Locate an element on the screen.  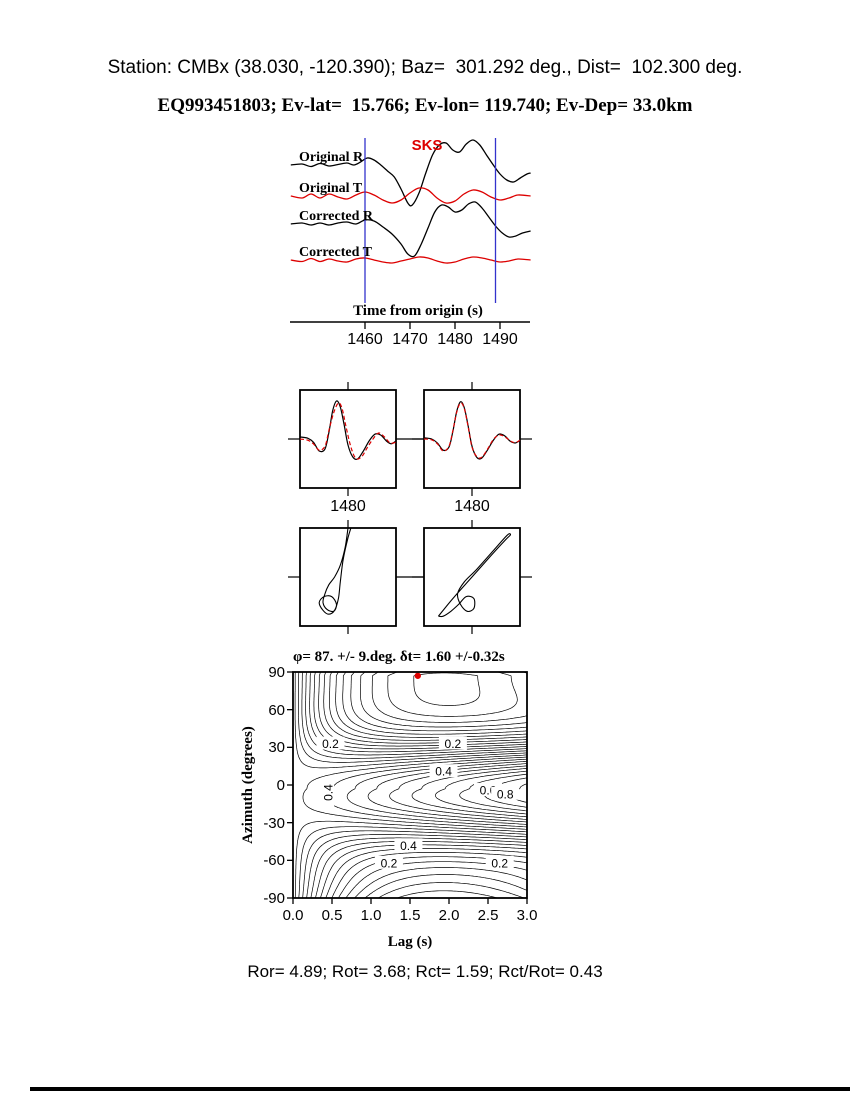
best-solution-marker is located at coordinates (417, 675).